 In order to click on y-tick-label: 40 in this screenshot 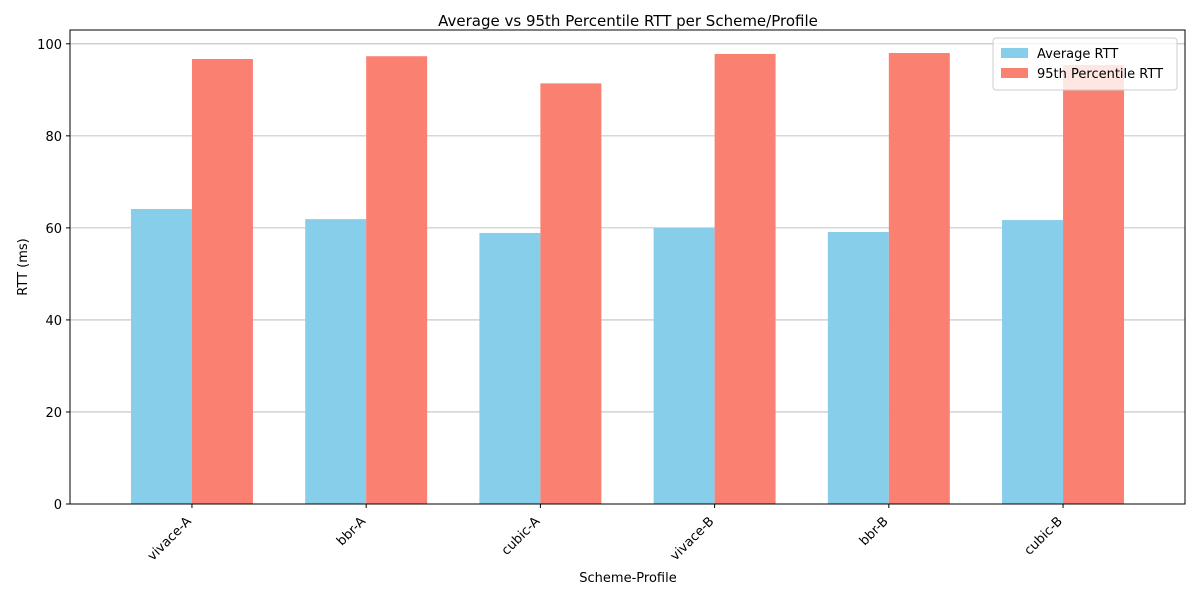, I will do `click(53, 321)`.